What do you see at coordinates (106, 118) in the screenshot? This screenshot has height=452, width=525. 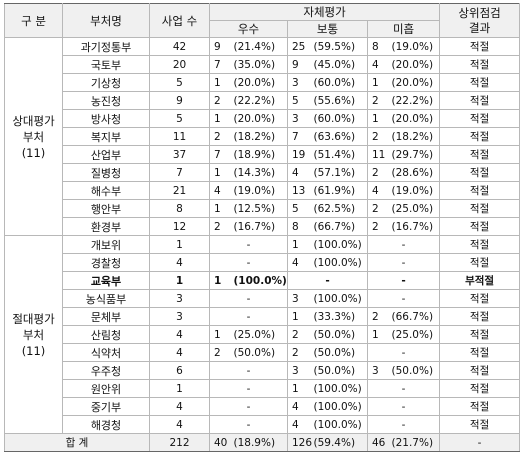 I see `dept-name: 방사청` at bounding box center [106, 118].